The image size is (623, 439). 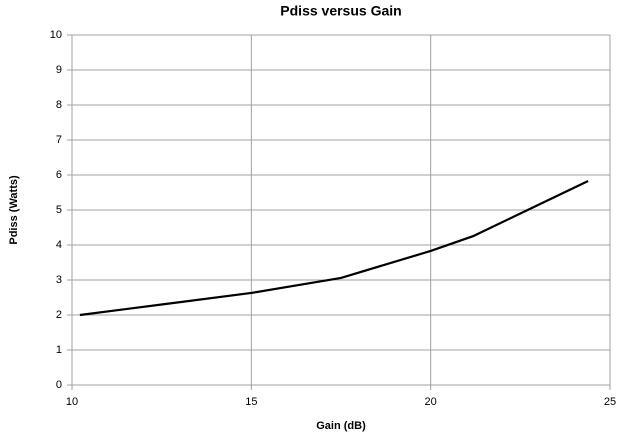 I want to click on y-tick-label: 10, so click(x=56, y=35).